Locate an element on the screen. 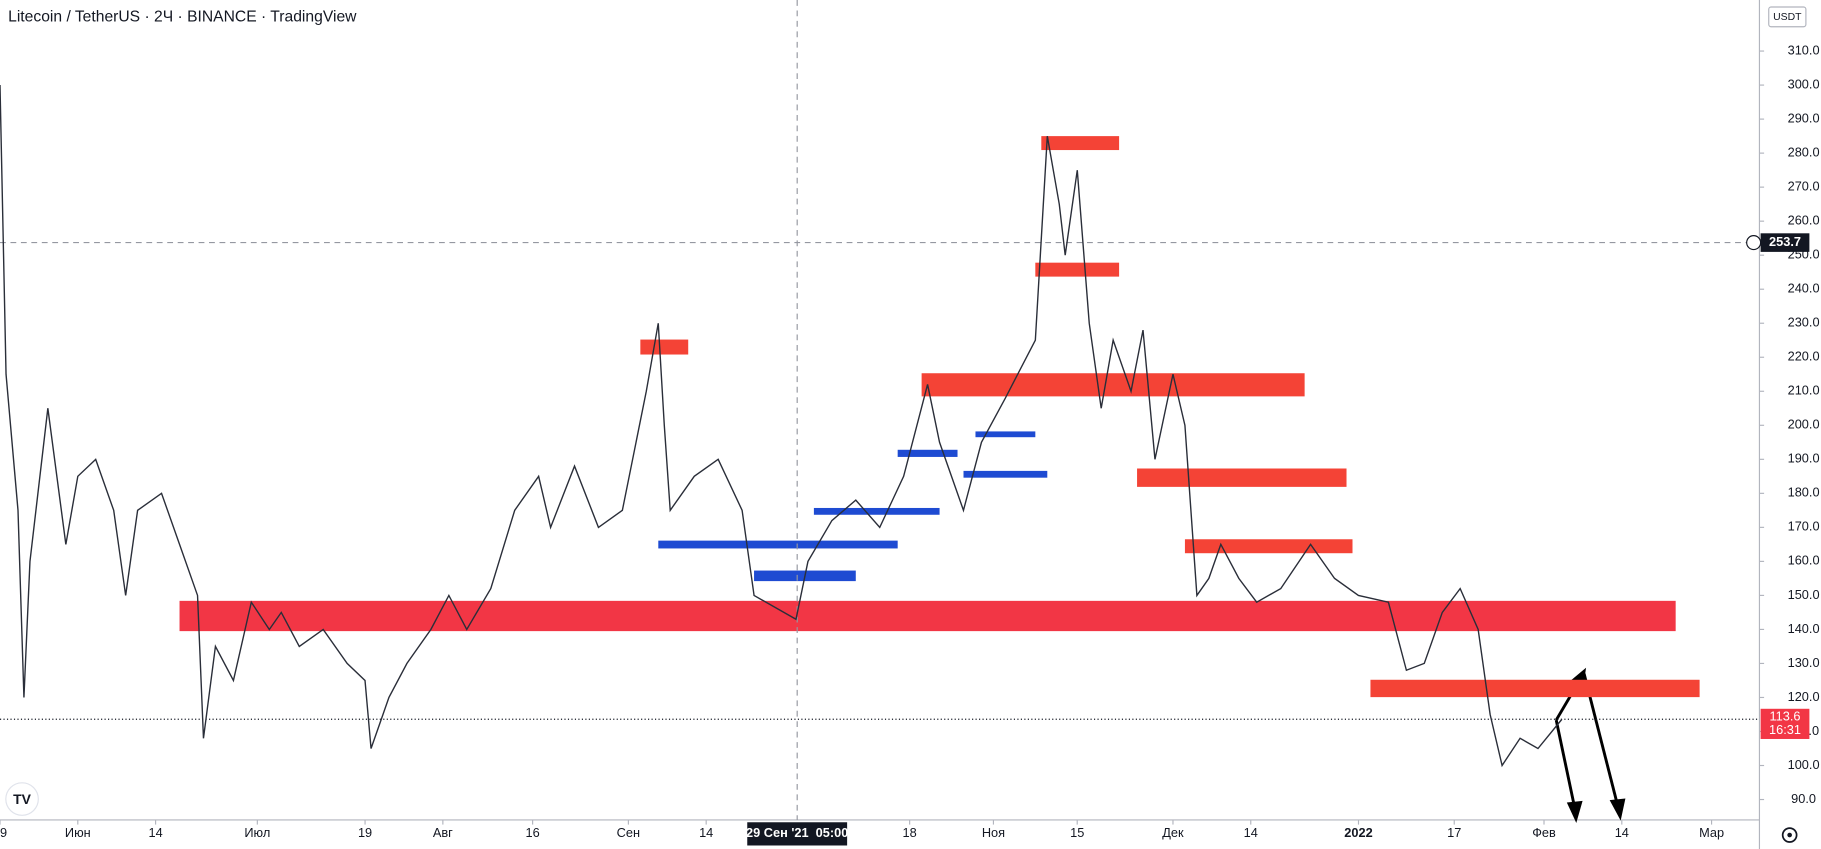  y-tick-label: 310.0 is located at coordinates (1804, 49).